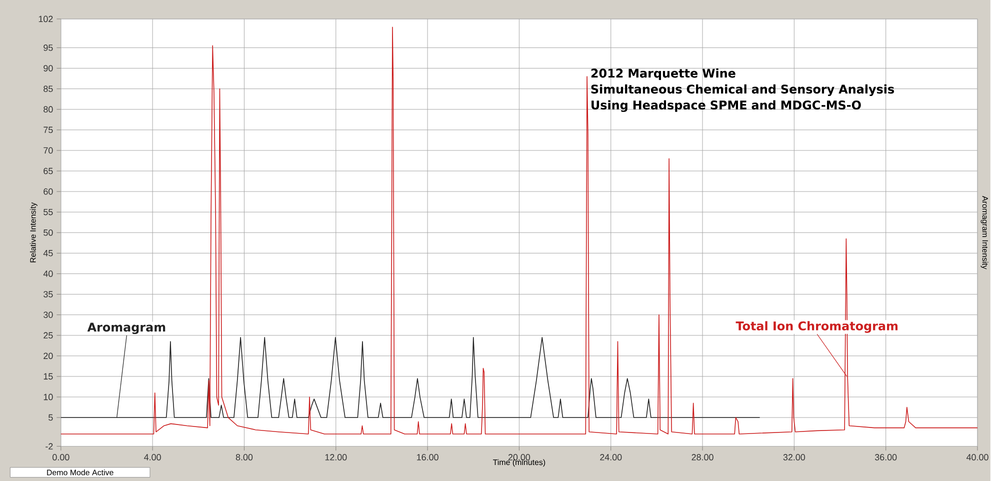 The height and width of the screenshot is (481, 992). I want to click on x-tick-label: 40.00, so click(977, 457).